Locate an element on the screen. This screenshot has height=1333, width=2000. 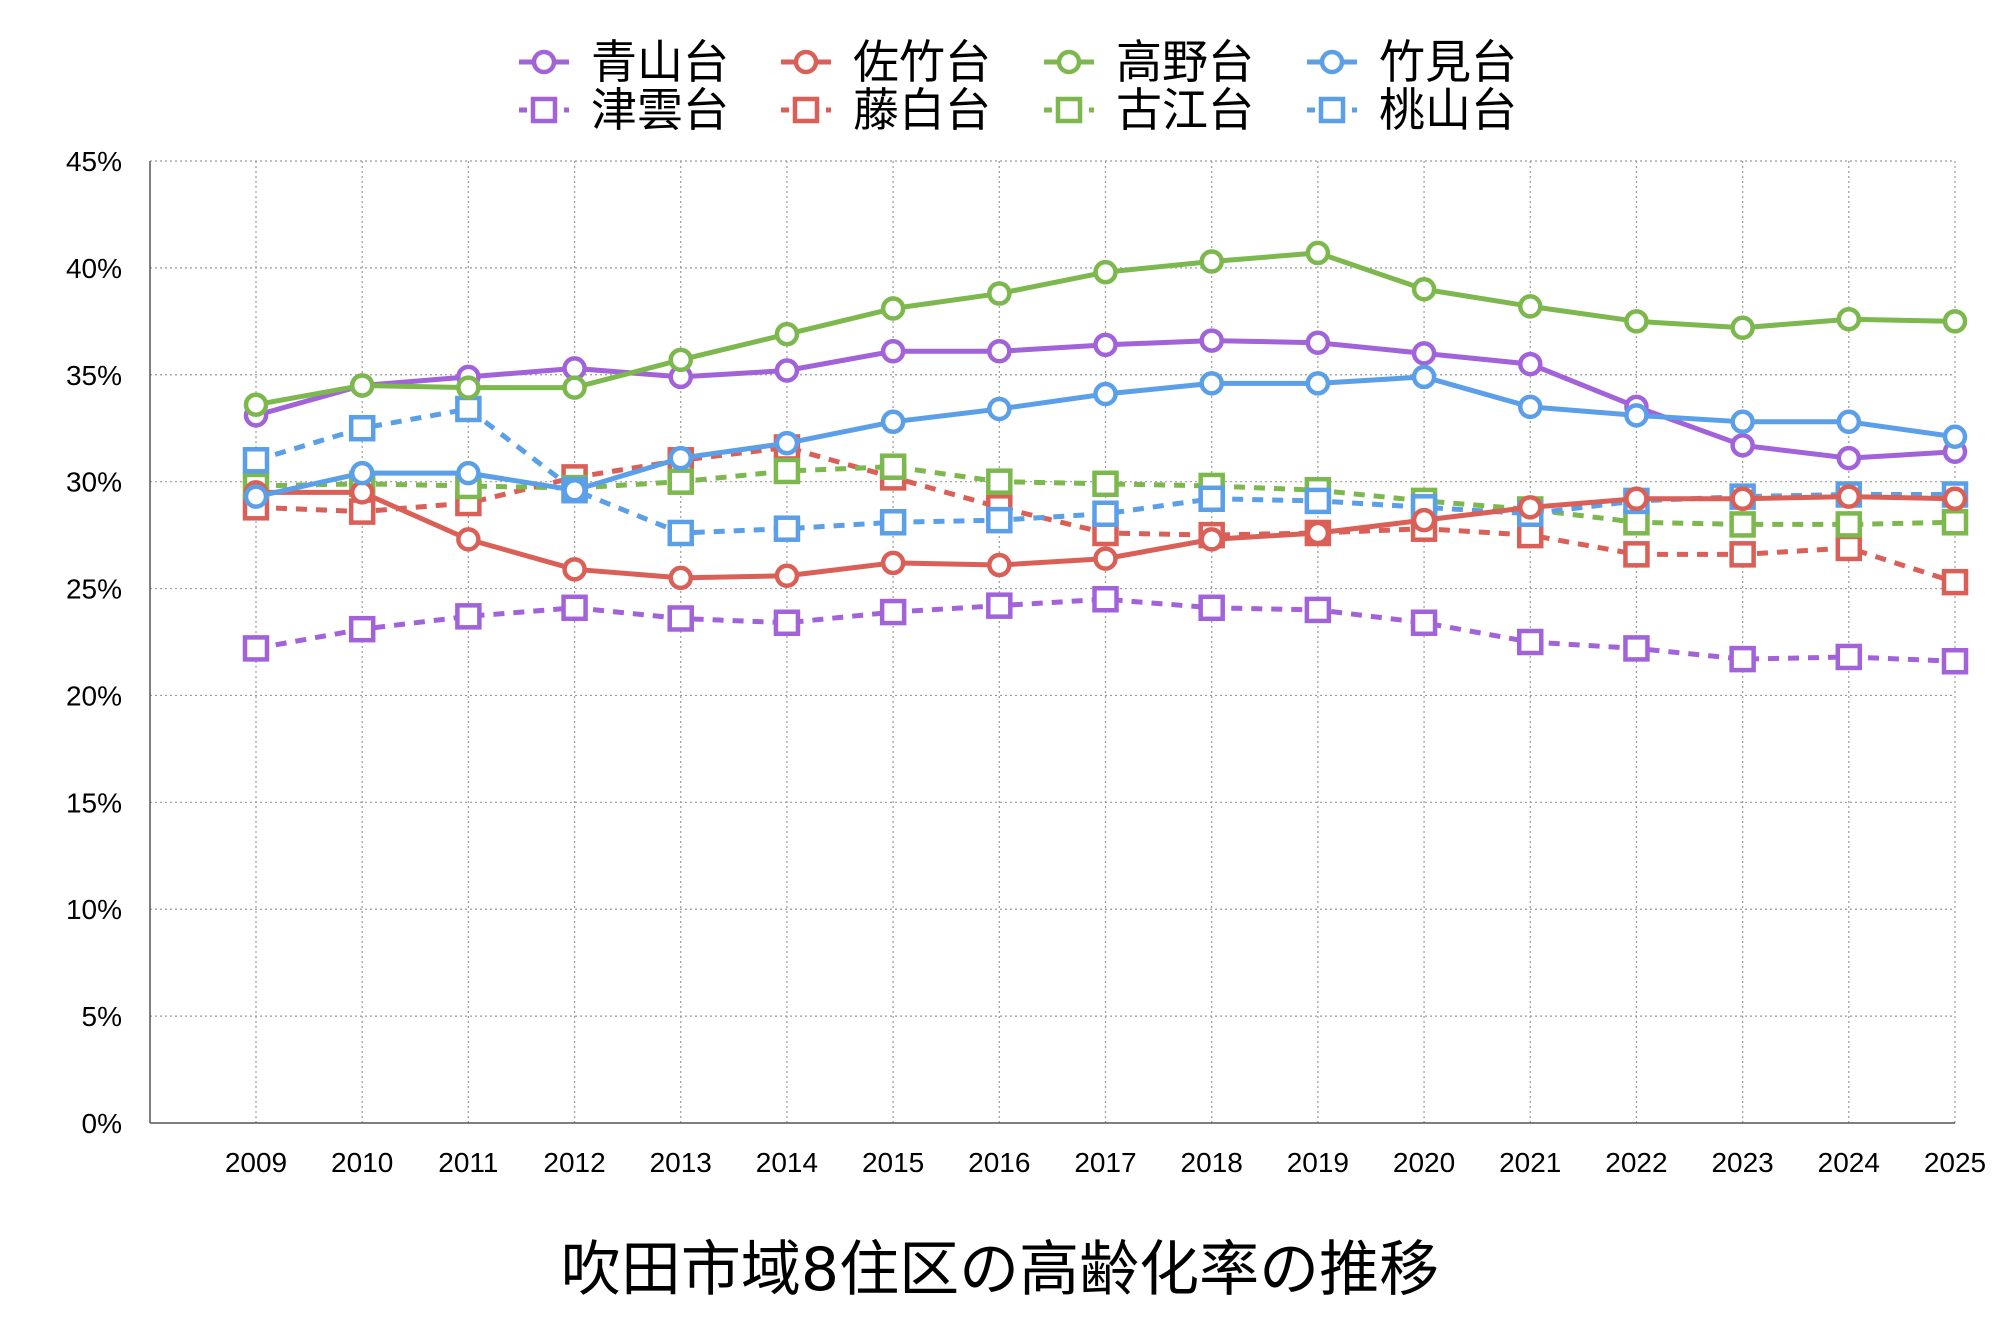
legend-item: 高野台 is located at coordinates (1149, 62).